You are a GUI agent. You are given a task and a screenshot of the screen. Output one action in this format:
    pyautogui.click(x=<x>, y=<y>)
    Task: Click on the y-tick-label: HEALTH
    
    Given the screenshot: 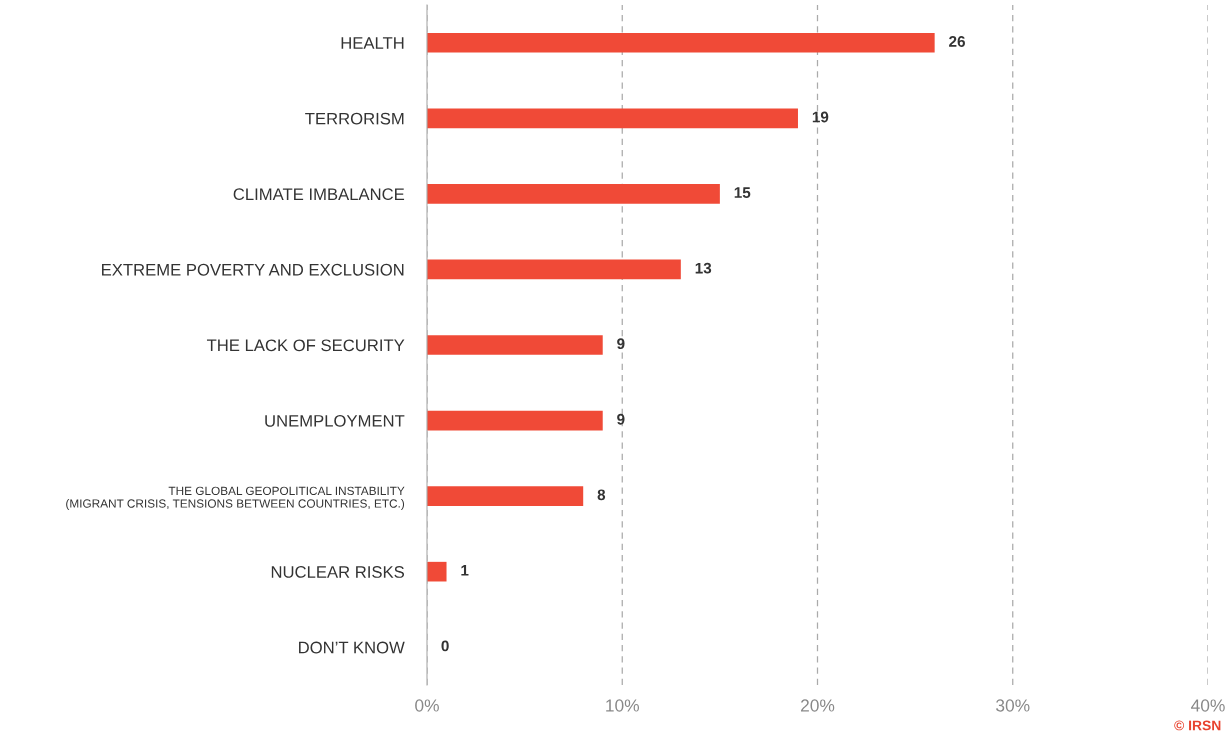 What is the action you would take?
    pyautogui.click(x=372, y=43)
    